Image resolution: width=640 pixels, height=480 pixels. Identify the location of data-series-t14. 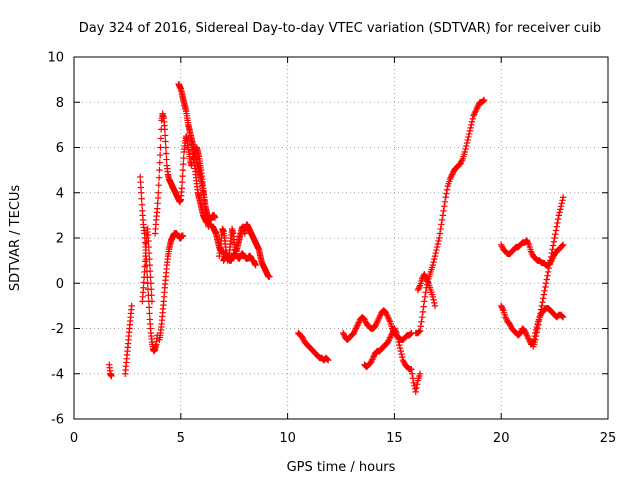
(377, 325).